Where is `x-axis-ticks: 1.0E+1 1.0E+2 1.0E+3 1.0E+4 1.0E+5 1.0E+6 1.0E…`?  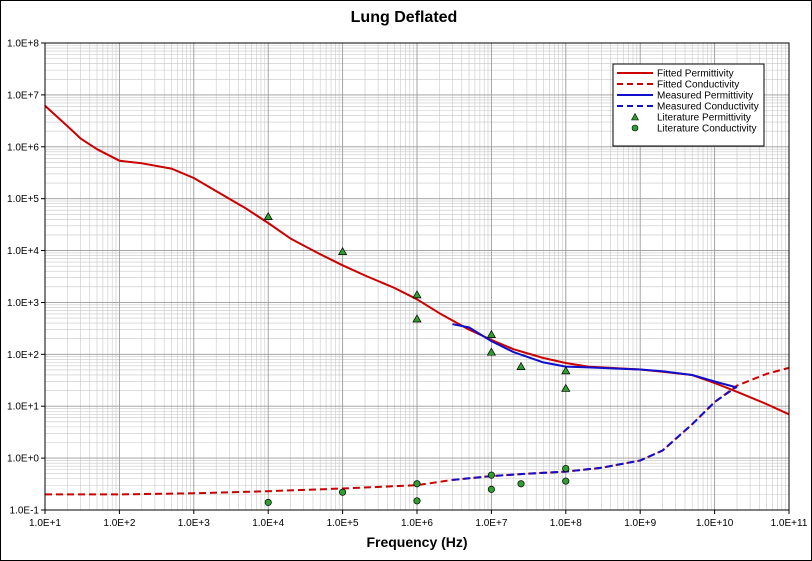 x-axis-ticks: 1.0E+1 1.0E+2 1.0E+3 1.0E+4 1.0E+5 1.0E+6 1.0E… is located at coordinates (418, 519).